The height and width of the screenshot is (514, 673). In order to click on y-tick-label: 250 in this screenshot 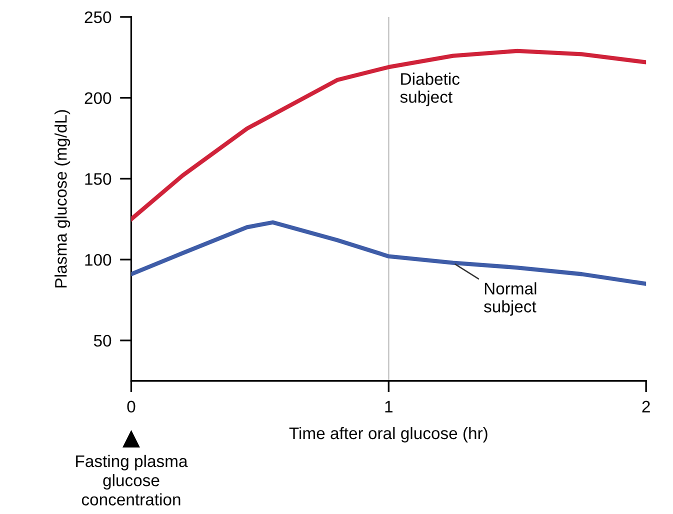, I will do `click(98, 17)`.